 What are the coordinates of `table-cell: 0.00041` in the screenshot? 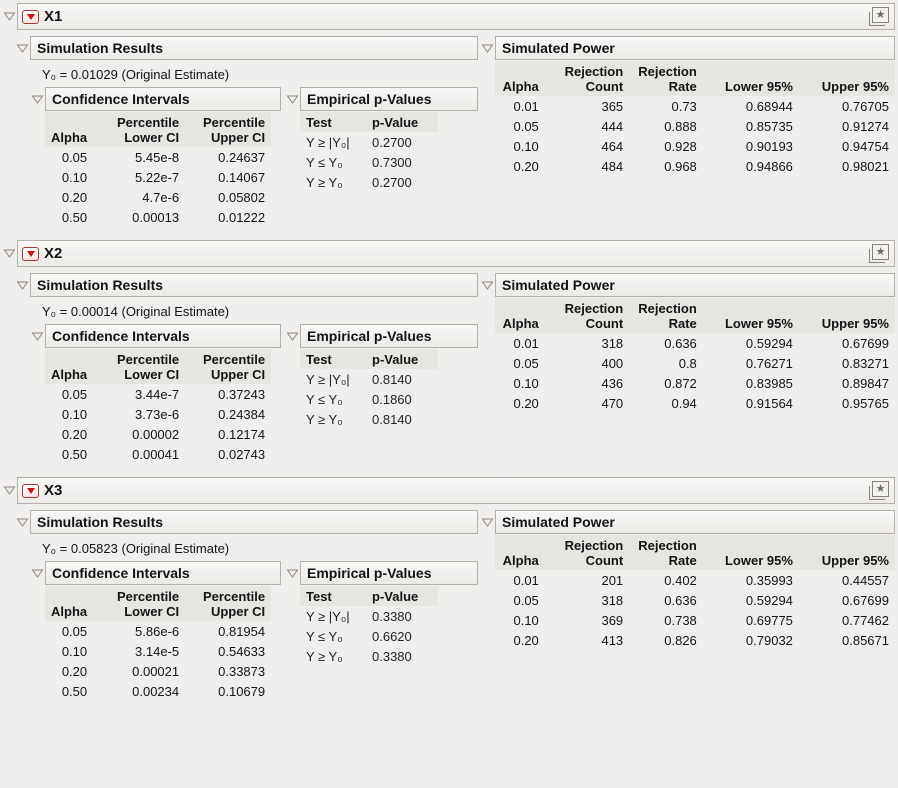 It's located at (156, 454).